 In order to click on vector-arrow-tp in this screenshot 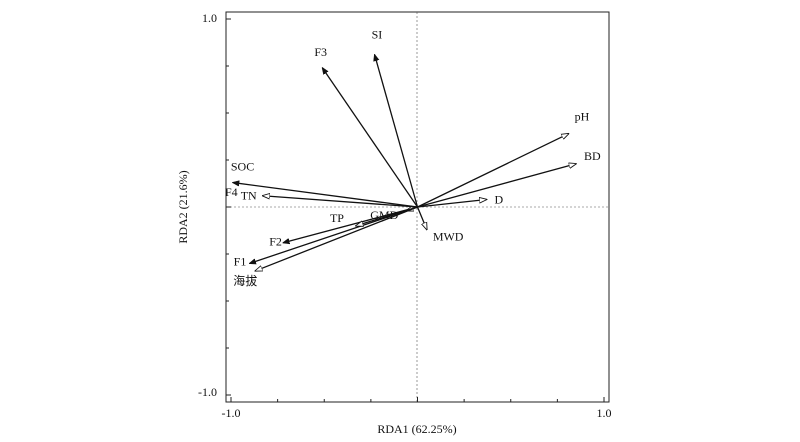, I will do `click(387, 216)`.